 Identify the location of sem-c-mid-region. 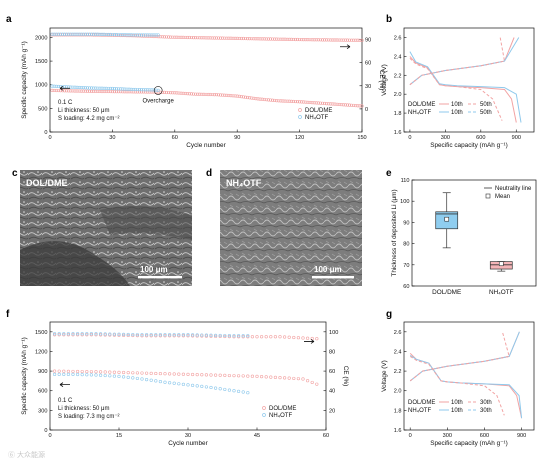
(146, 223).